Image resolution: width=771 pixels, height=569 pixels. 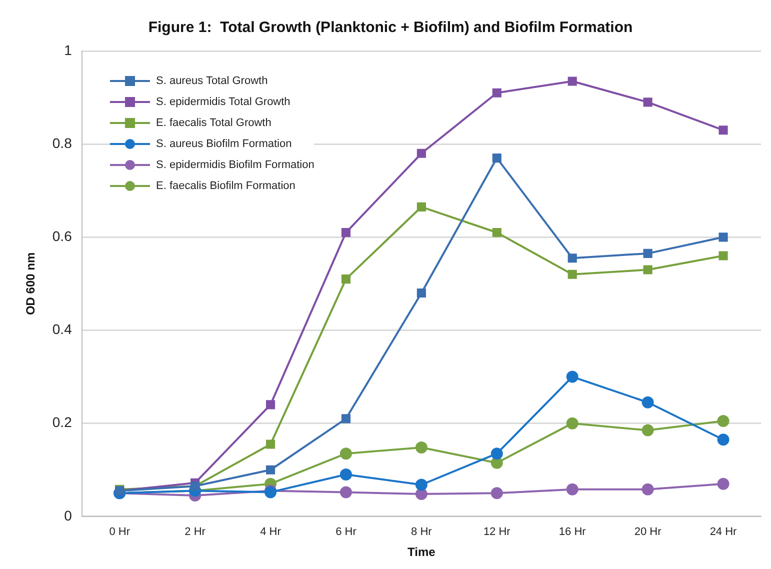 What do you see at coordinates (31, 284) in the screenshot?
I see `y-axis-title: OD 600 nm` at bounding box center [31, 284].